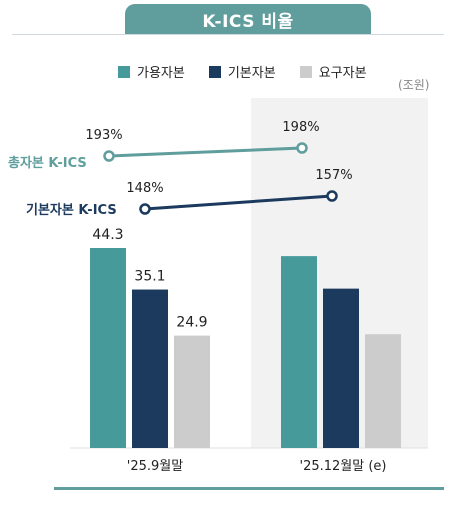 The height and width of the screenshot is (506, 456). What do you see at coordinates (161, 73) in the screenshot?
I see `legend-label-available: 가용자본` at bounding box center [161, 73].